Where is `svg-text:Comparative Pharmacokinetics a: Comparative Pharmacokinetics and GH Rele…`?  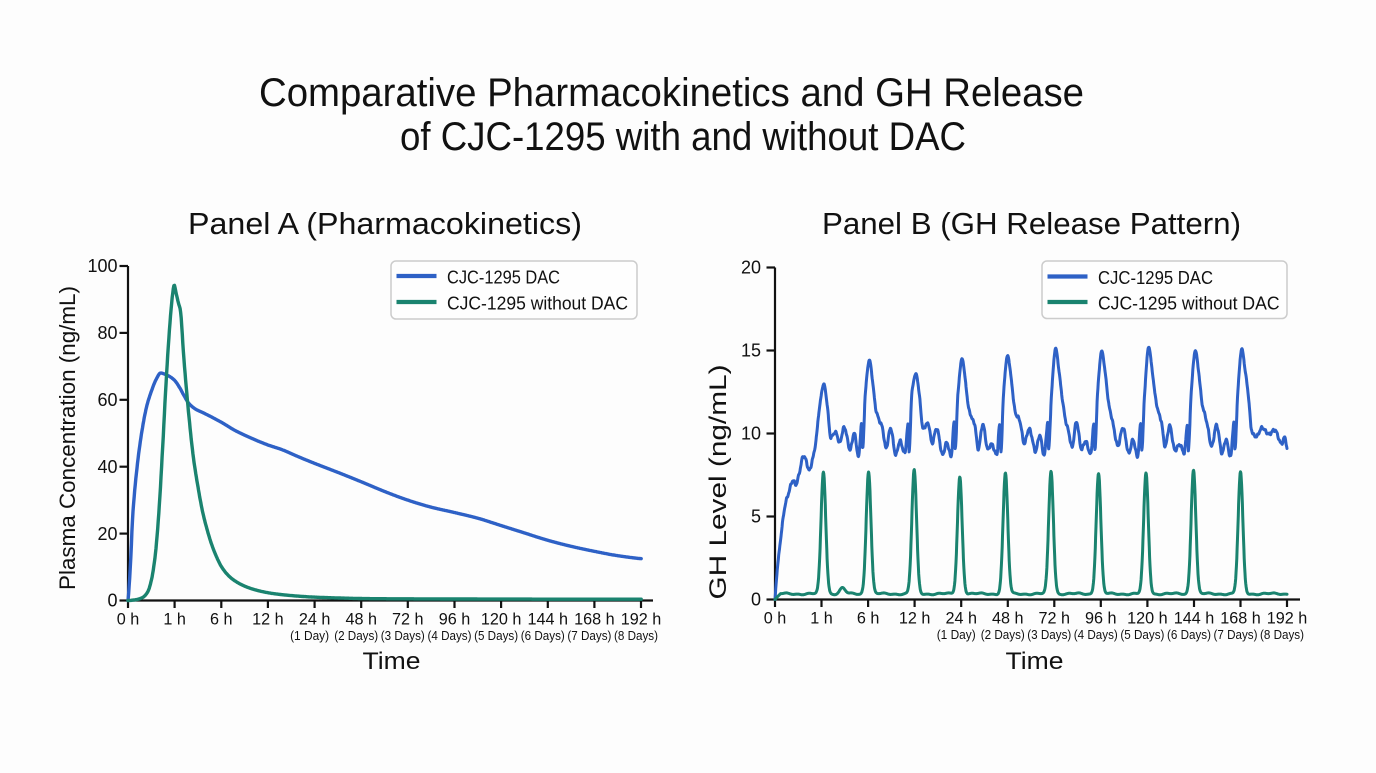
svg-text:Comparative Pharmacokinetics a: Comparative Pharmacokinetics and GH Rele… is located at coordinates (671, 93).